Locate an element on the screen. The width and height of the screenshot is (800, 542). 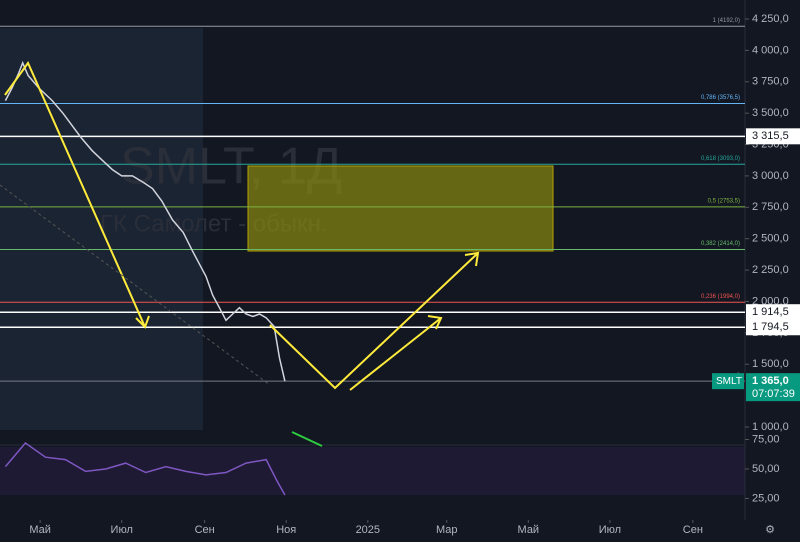
y-tick-label: 3 500,0 is located at coordinates (770, 113).